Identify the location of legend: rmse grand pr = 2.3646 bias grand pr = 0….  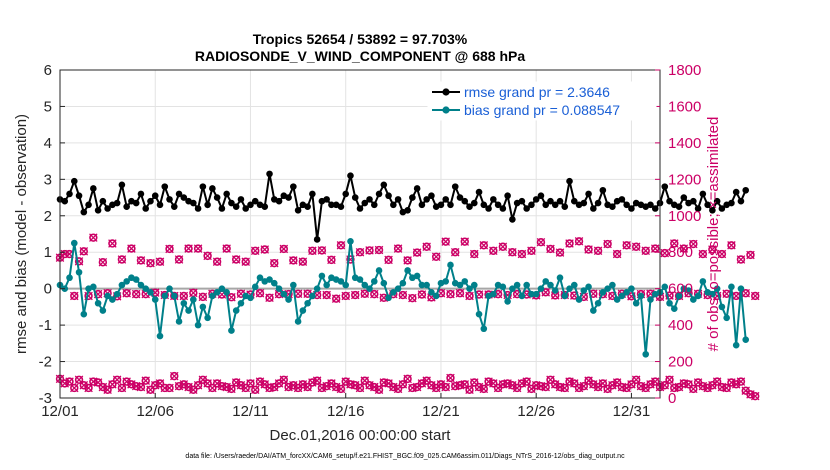
(542, 101).